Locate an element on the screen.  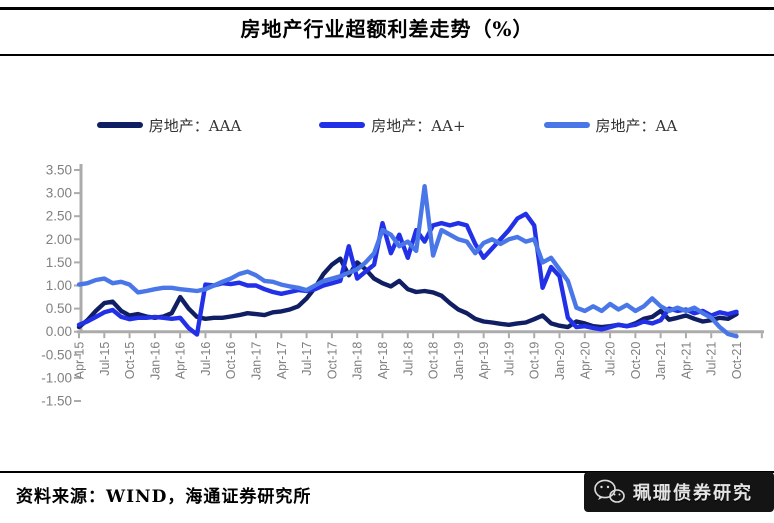
svg-text: Oct-20 is located at coordinates (636, 361).